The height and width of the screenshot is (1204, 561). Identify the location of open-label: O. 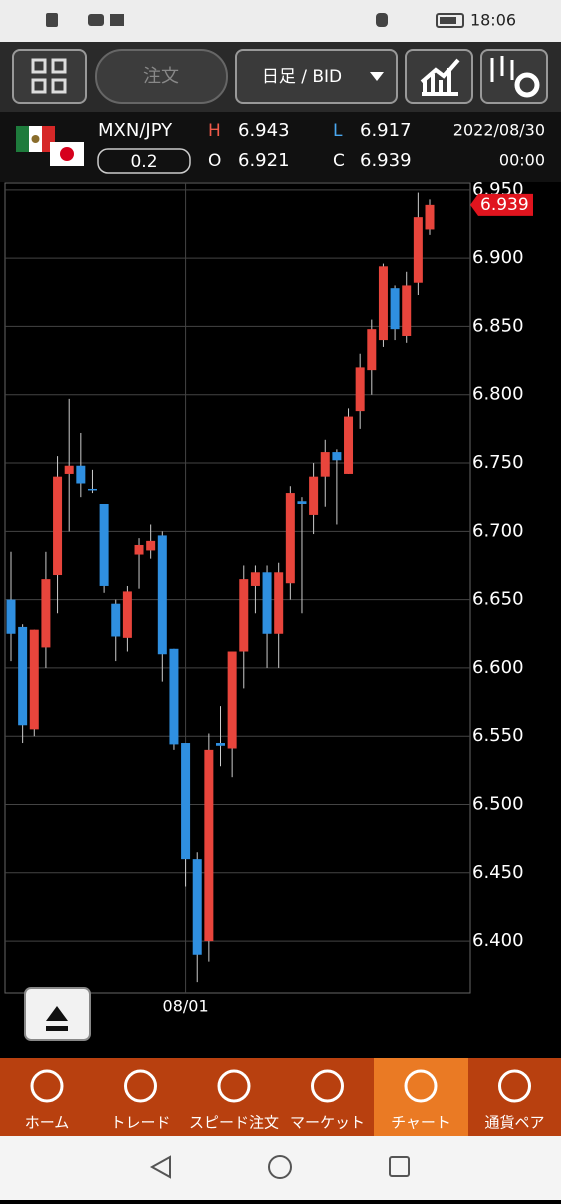
(214, 161).